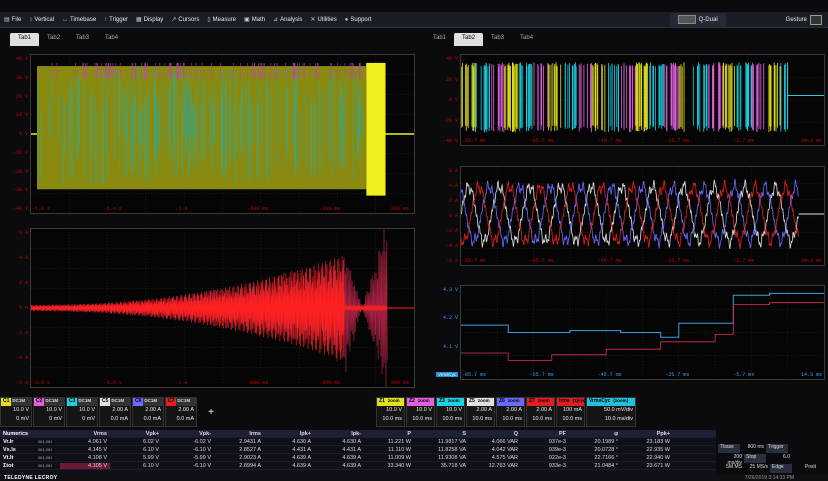 The height and width of the screenshot is (481, 828). I want to click on menu-analysis: ⊿ Analysis, so click(287, 19).